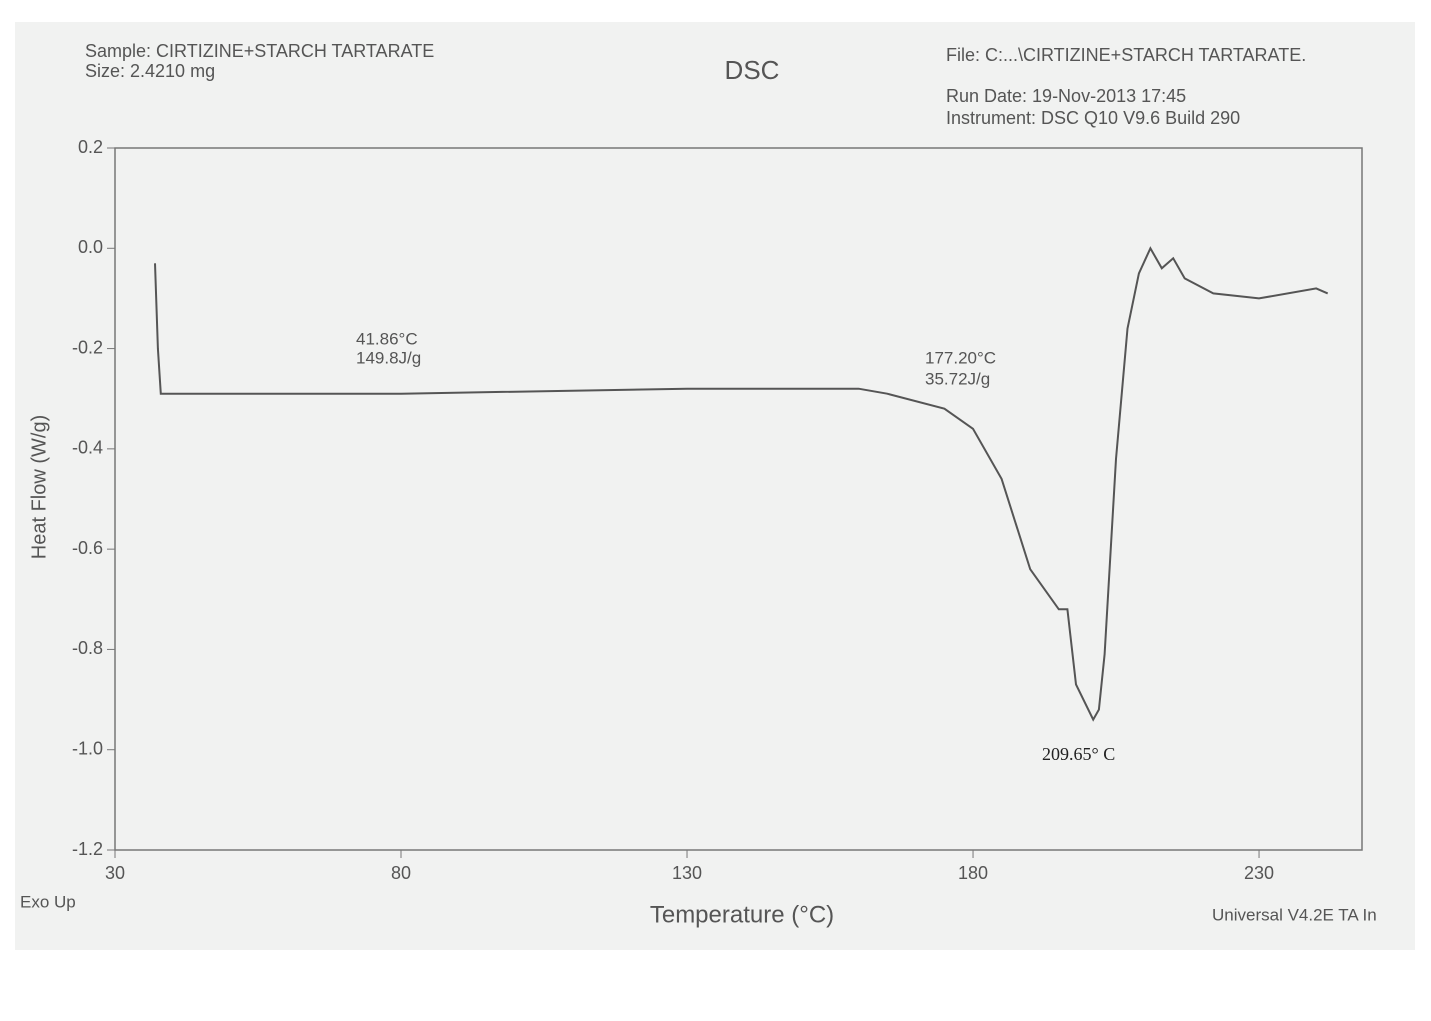  I want to click on y-tick-label: 0.0, so click(90, 247).